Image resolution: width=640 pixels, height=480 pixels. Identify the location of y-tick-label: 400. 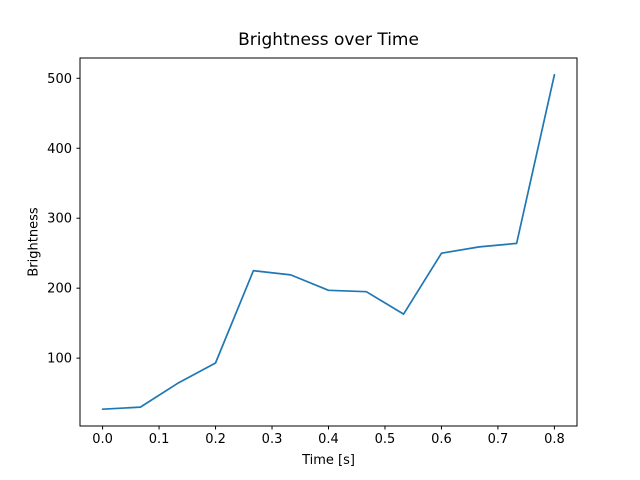
(59, 149).